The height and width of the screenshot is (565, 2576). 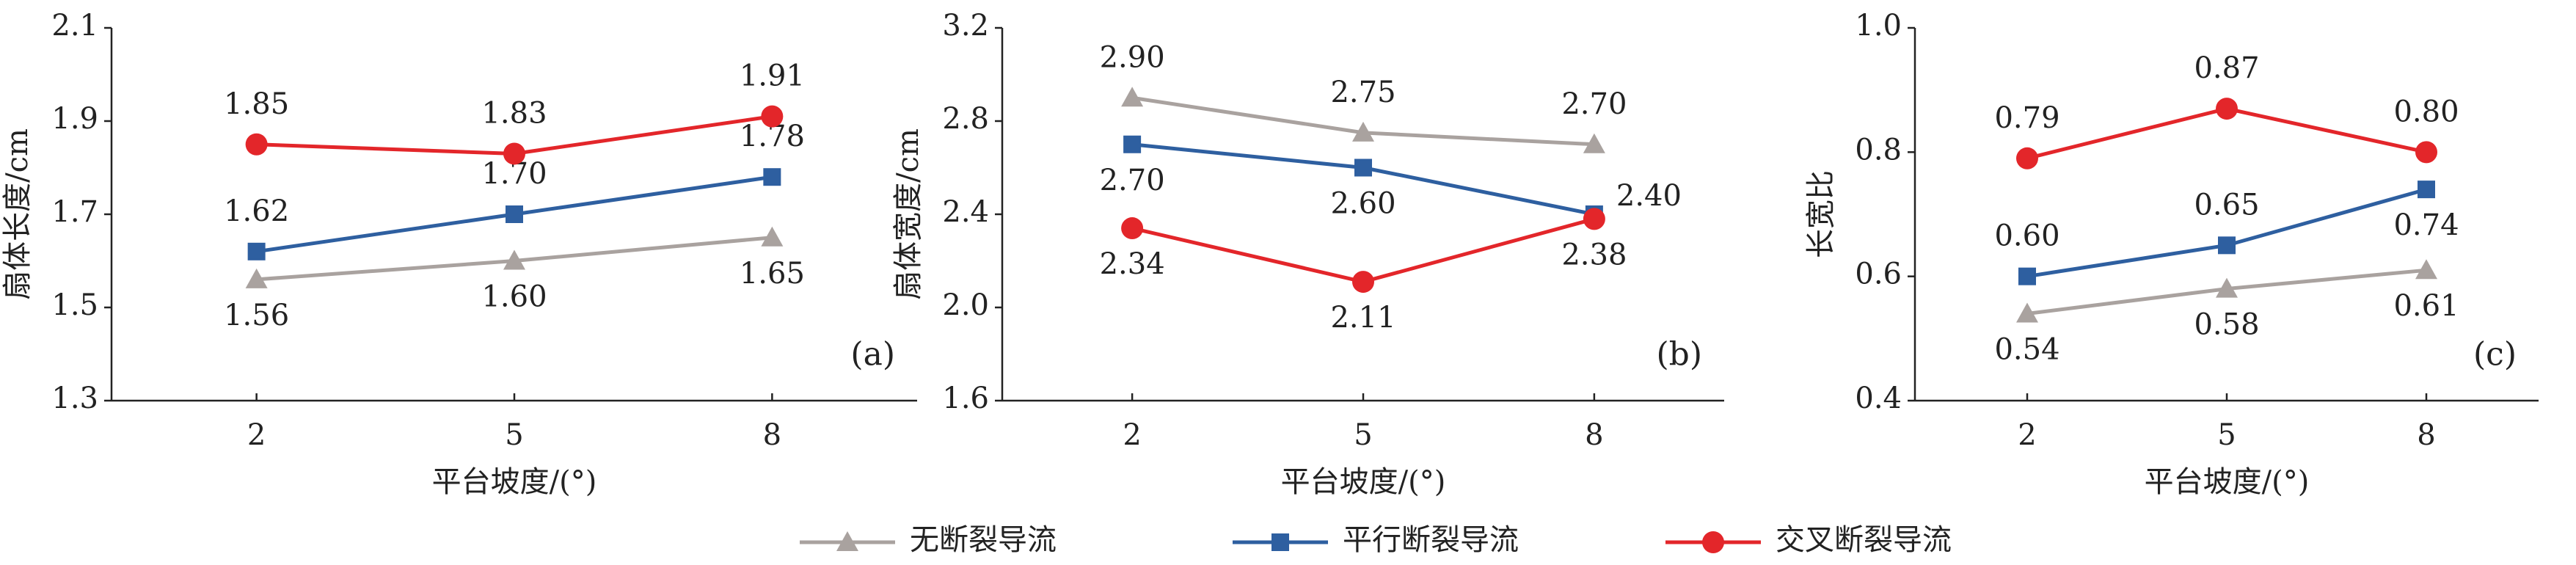 What do you see at coordinates (75, 212) in the screenshot?
I see `y-tick-label: 1.7` at bounding box center [75, 212].